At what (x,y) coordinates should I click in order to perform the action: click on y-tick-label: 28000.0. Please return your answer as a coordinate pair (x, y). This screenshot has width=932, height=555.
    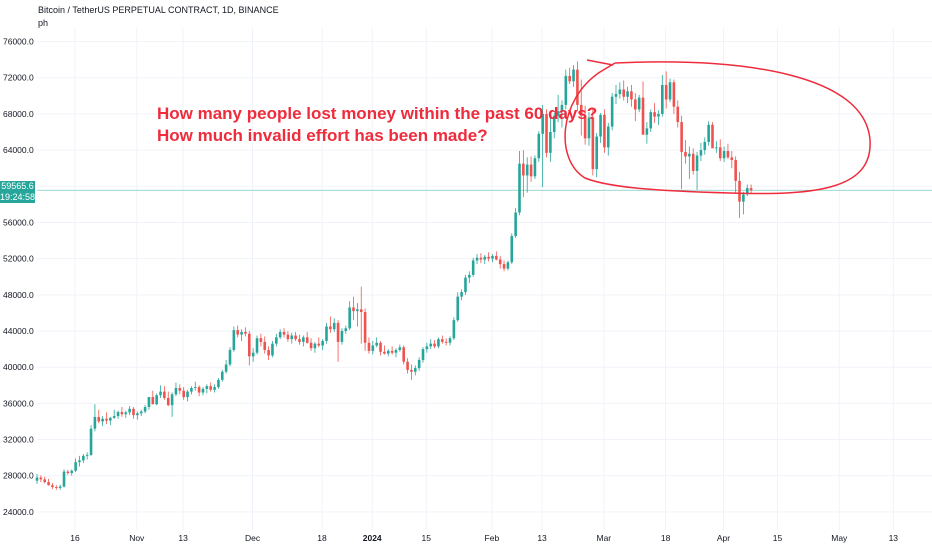
    Looking at the image, I should click on (18, 476).